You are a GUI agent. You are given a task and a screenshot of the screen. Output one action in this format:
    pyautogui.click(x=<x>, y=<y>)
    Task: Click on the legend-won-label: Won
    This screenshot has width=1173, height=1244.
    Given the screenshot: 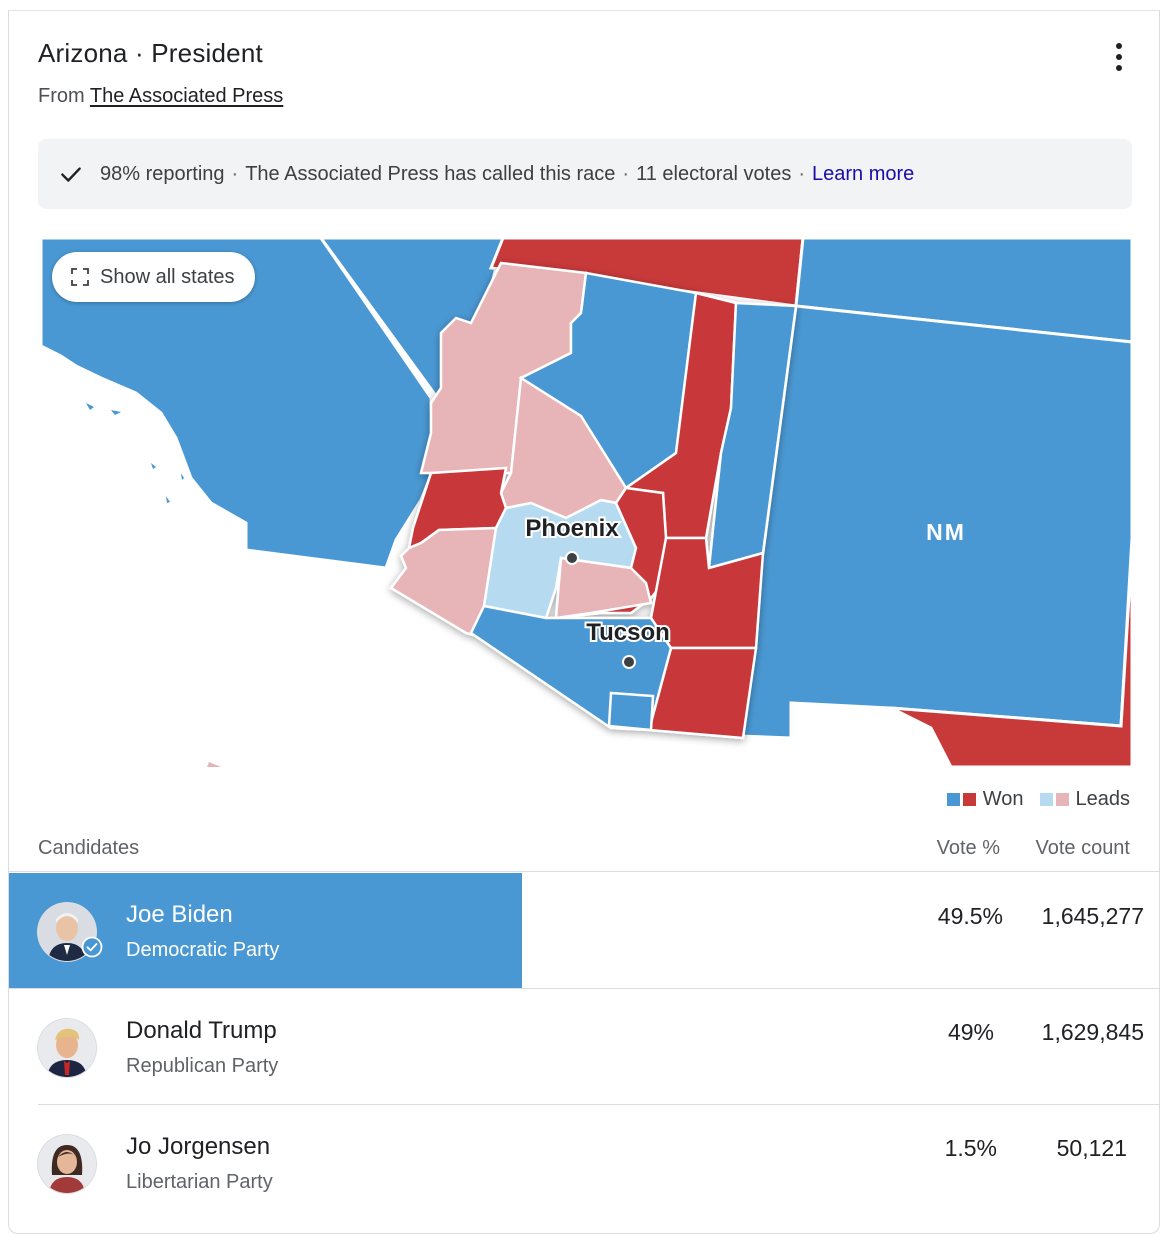 What is the action you would take?
    pyautogui.click(x=1003, y=799)
    